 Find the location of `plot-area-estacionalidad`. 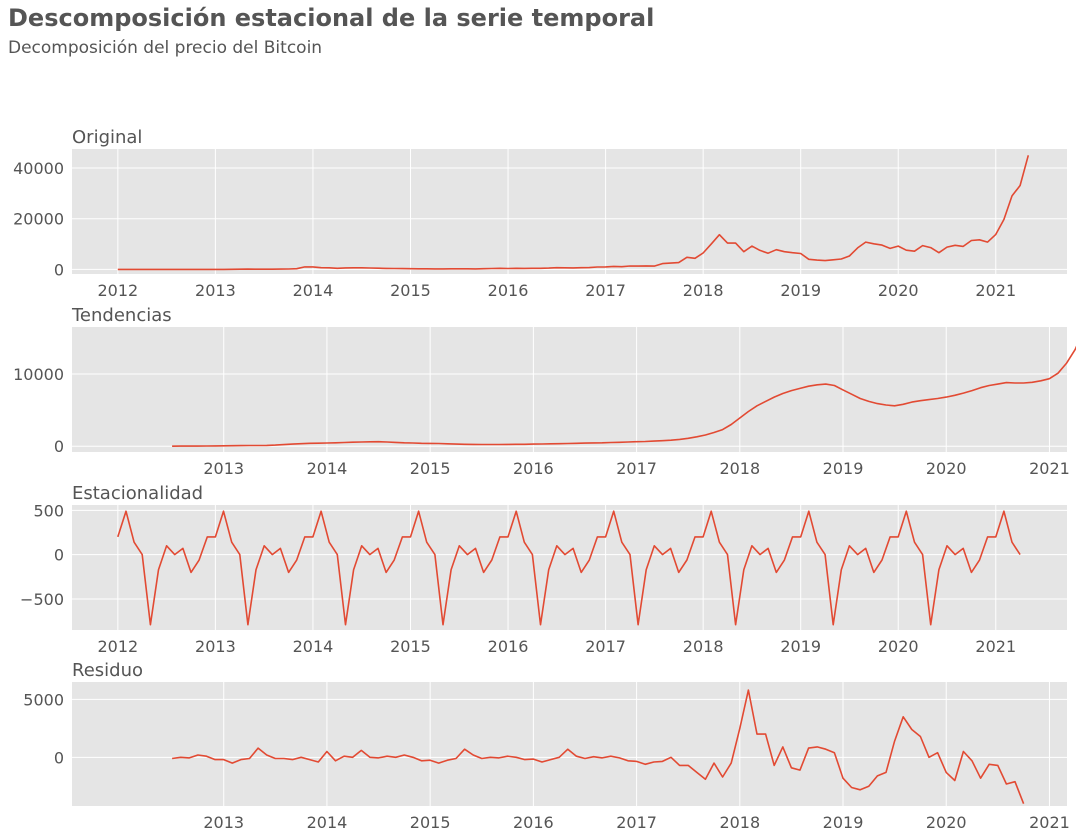

plot-area-estacionalidad is located at coordinates (569, 567).